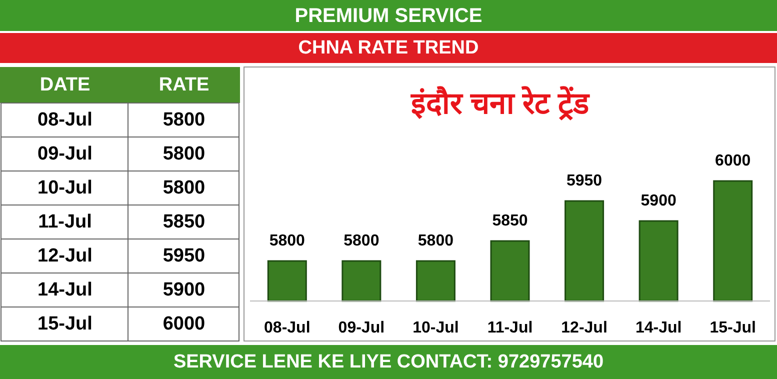 This screenshot has height=379, width=777. Describe the element at coordinates (65, 290) in the screenshot. I see `category-label: 14-Jul` at that location.